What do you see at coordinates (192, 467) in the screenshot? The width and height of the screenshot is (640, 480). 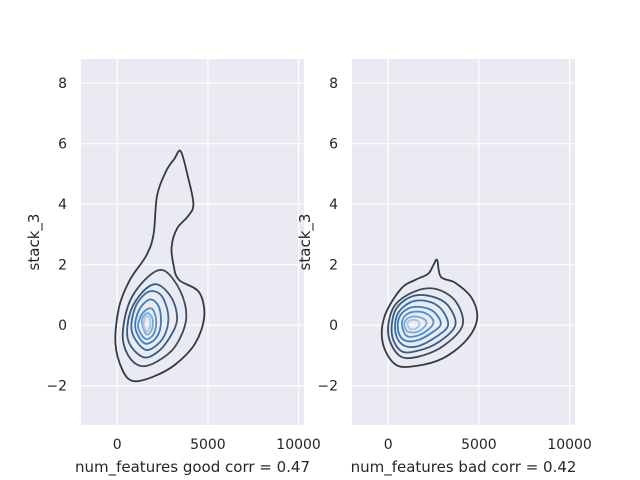 I see `x-axis-label: num_features good corr = 0.47` at bounding box center [192, 467].